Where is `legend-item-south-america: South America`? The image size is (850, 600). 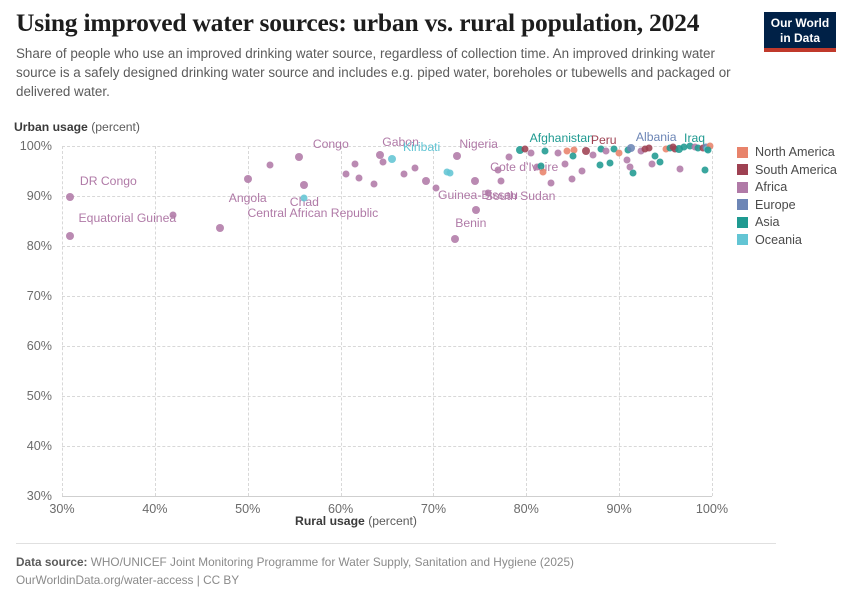 legend-item-south-america: South America is located at coordinates (787, 170).